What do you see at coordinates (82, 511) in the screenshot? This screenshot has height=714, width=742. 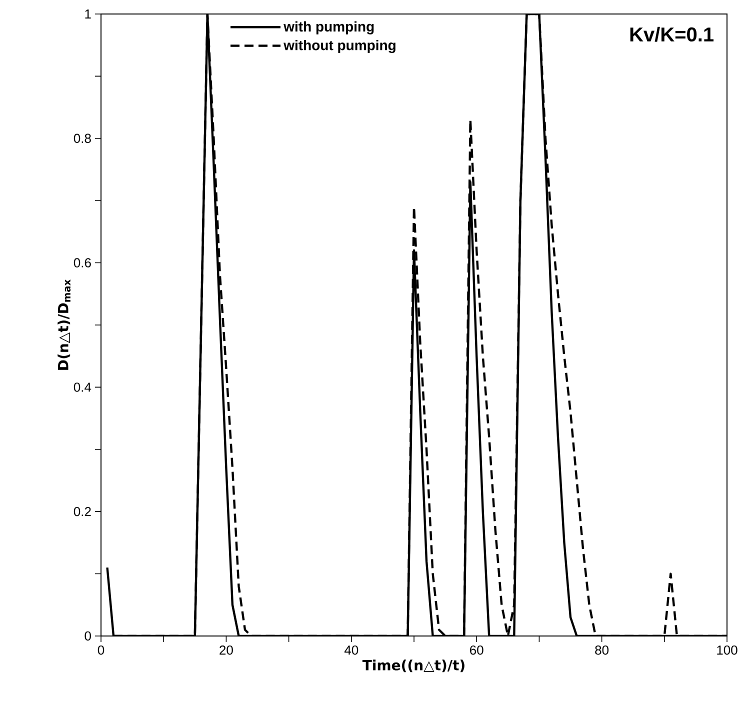 I see `y-tick-label: 0.2` at bounding box center [82, 511].